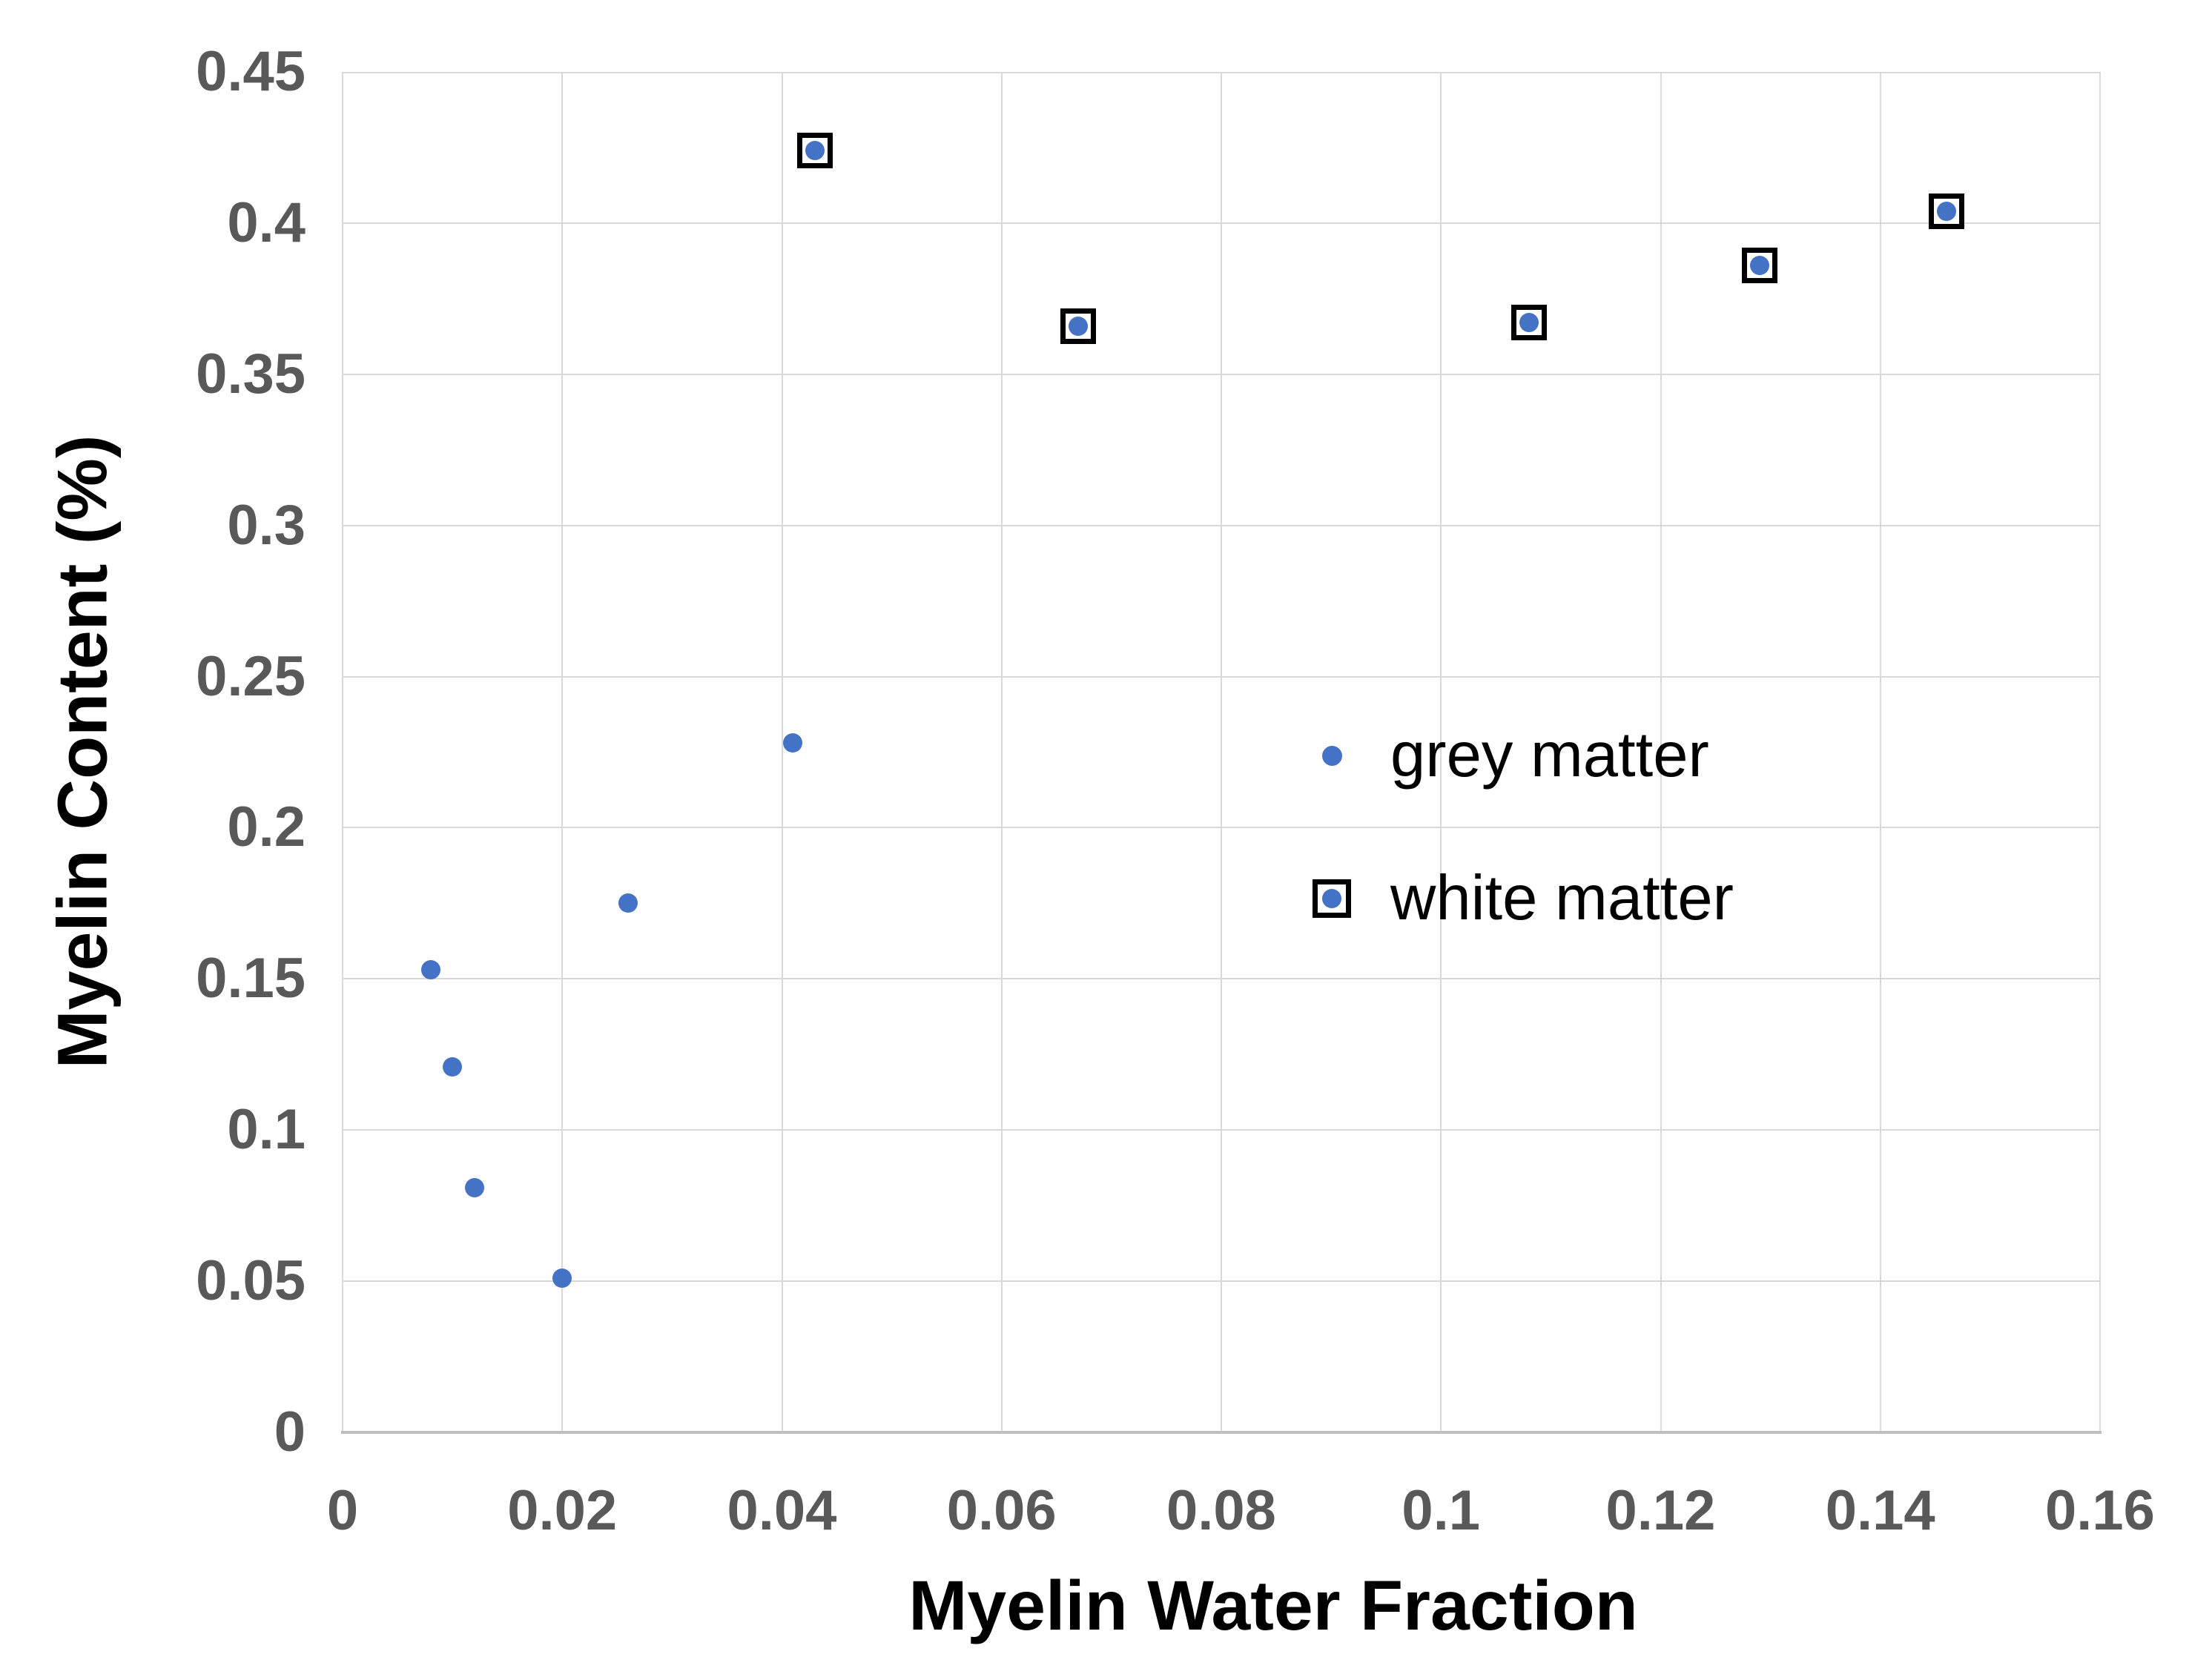  I want to click on legend-label-white-matter: white matter, so click(1562, 898).